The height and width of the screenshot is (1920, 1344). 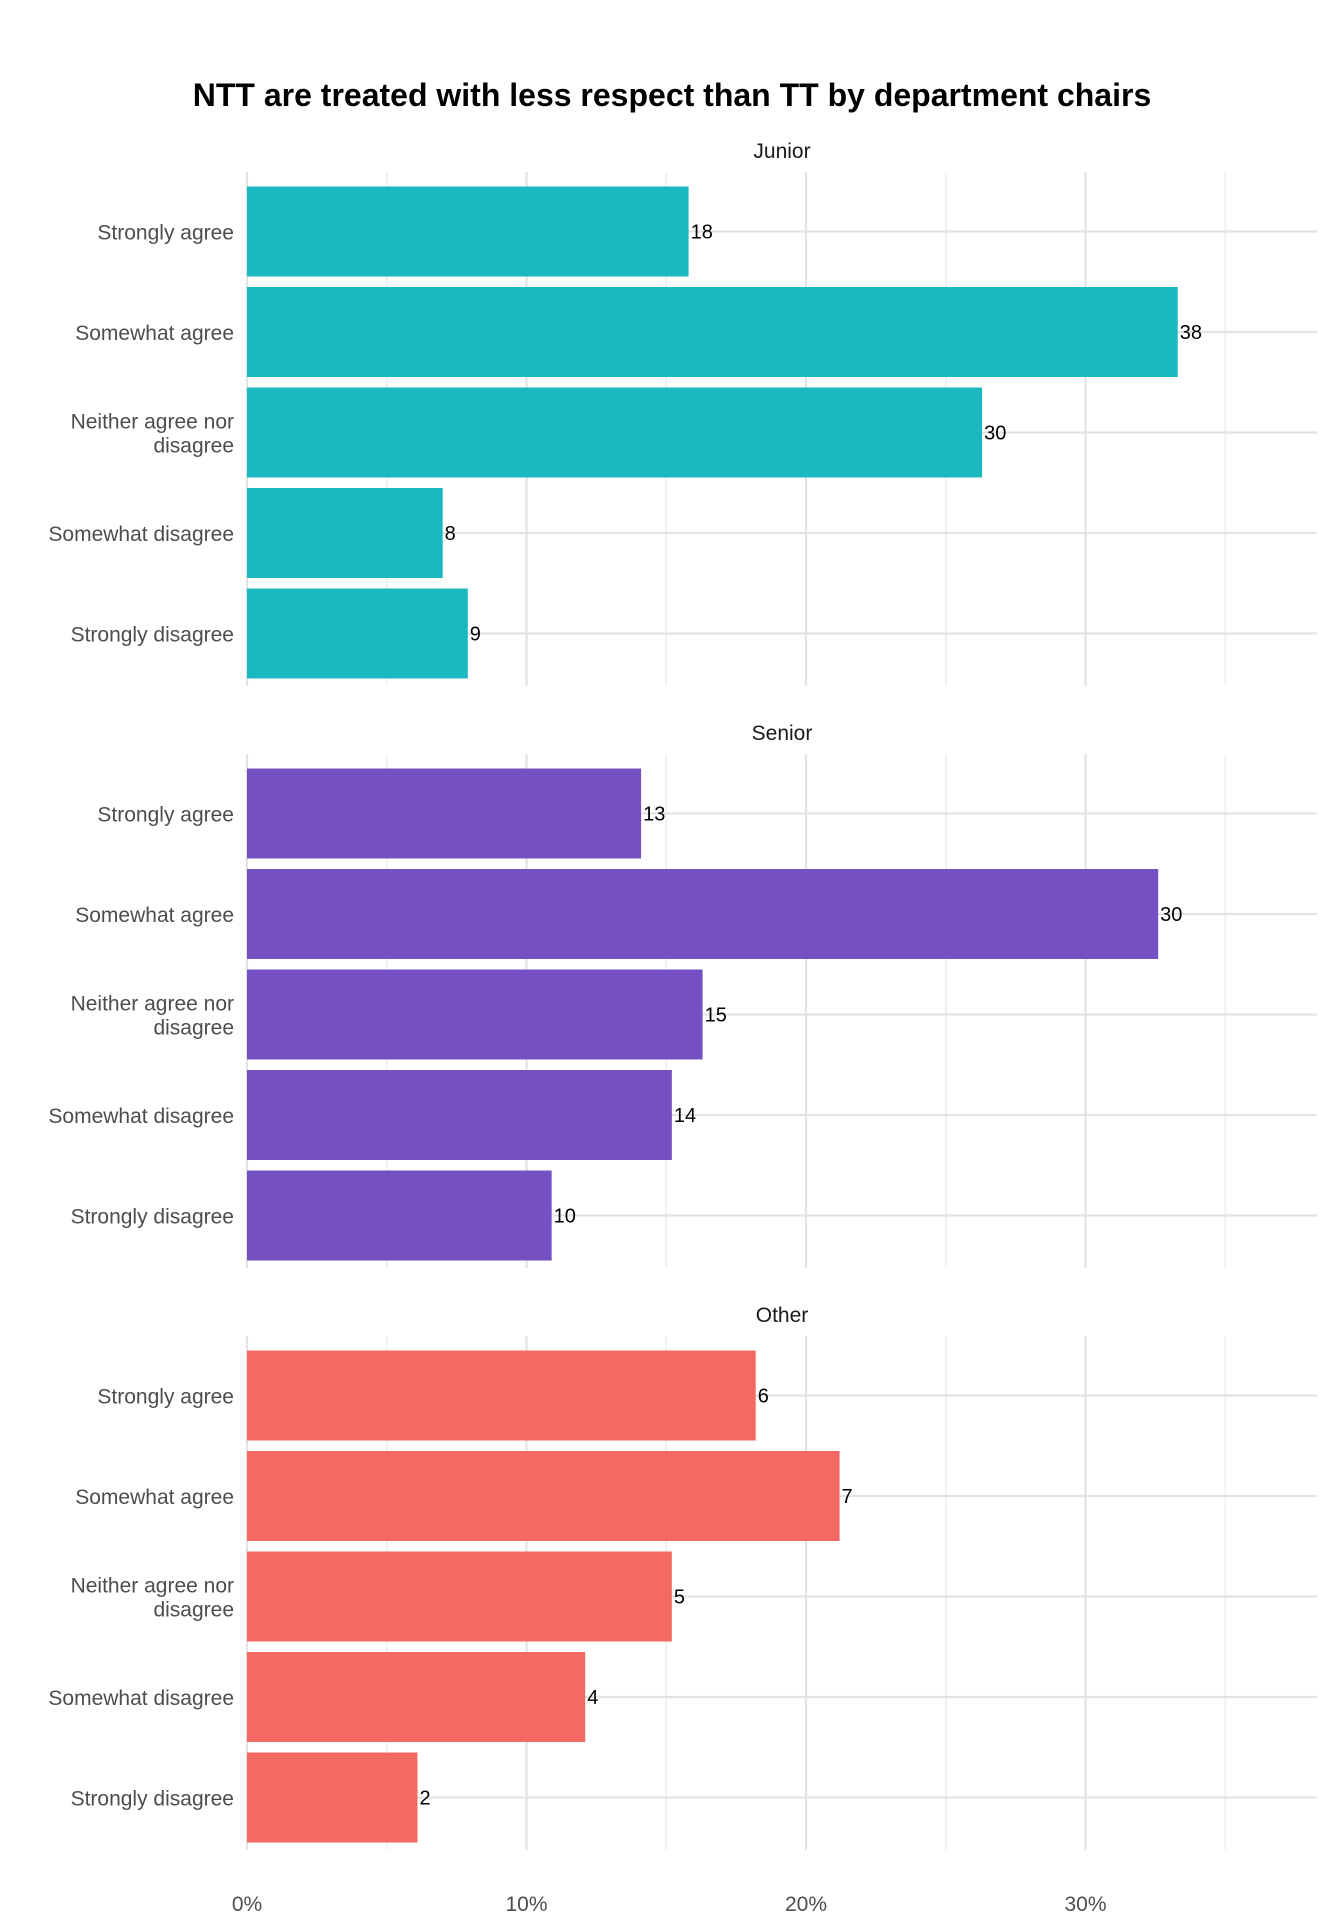 What do you see at coordinates (1191, 333) in the screenshot?
I see `data-label: 38` at bounding box center [1191, 333].